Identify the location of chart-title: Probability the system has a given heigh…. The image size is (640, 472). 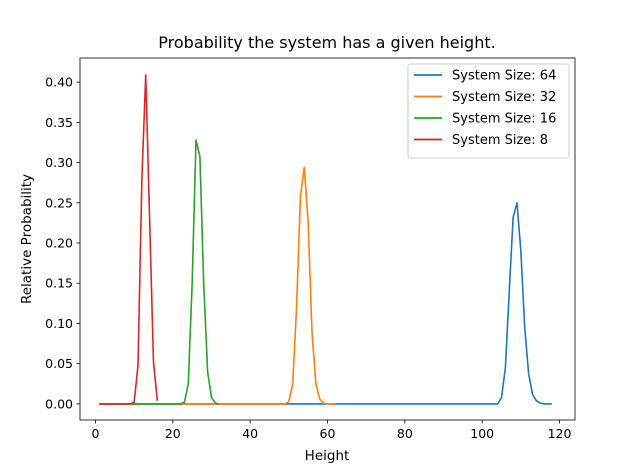
(326, 42).